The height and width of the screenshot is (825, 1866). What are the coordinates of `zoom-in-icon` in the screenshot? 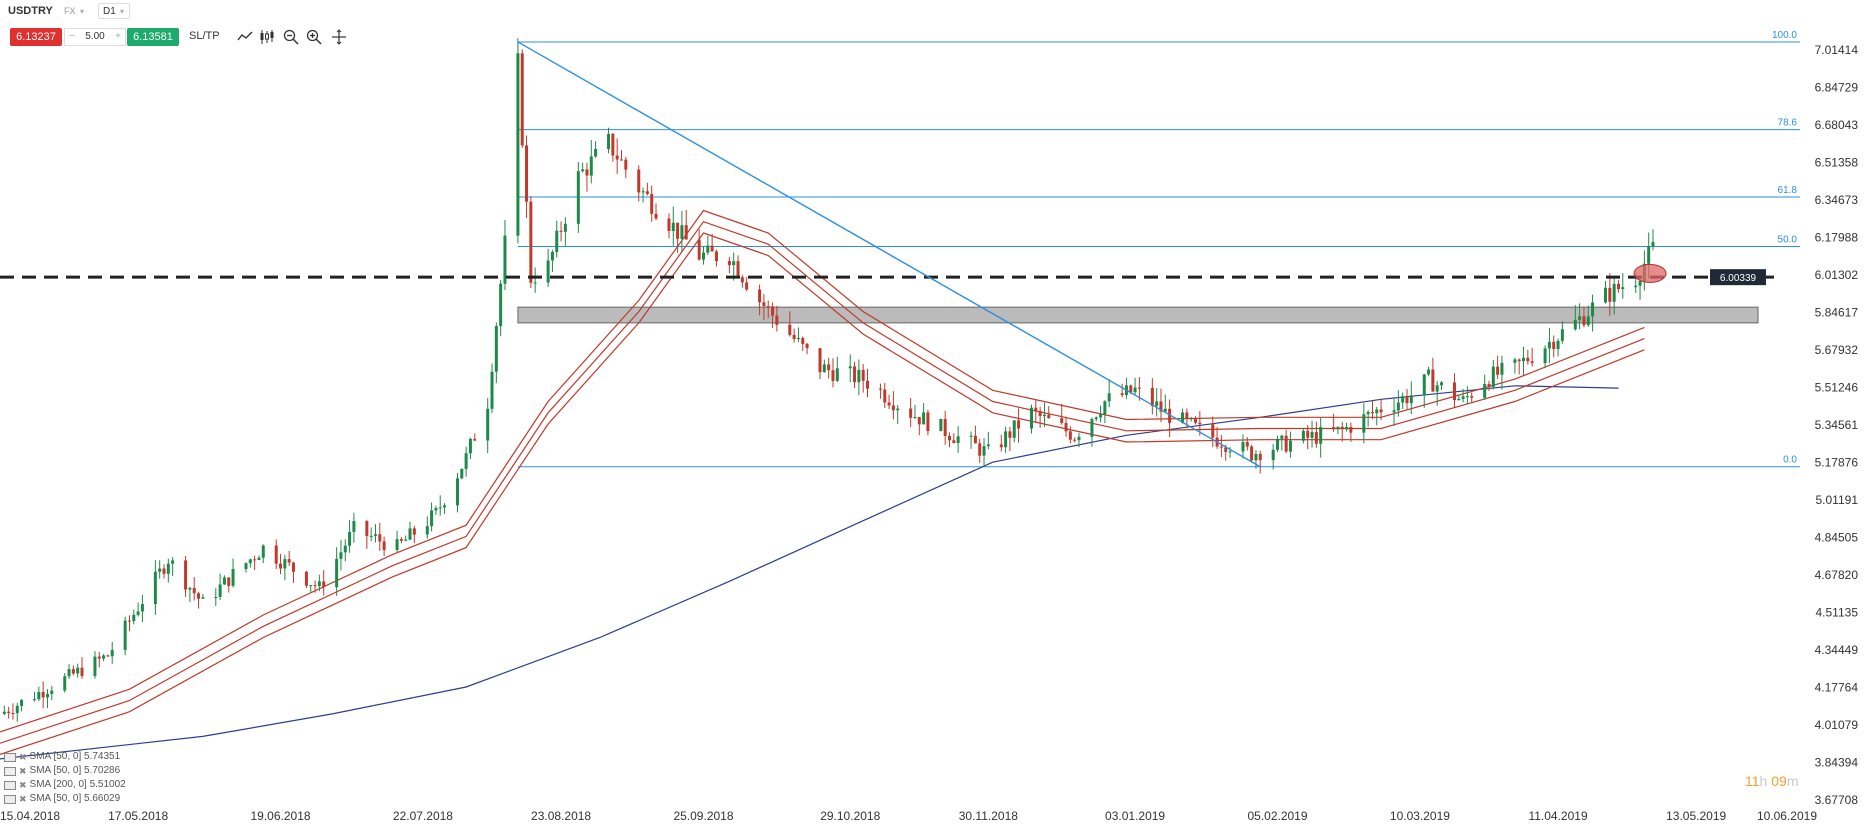 It's located at (314, 37).